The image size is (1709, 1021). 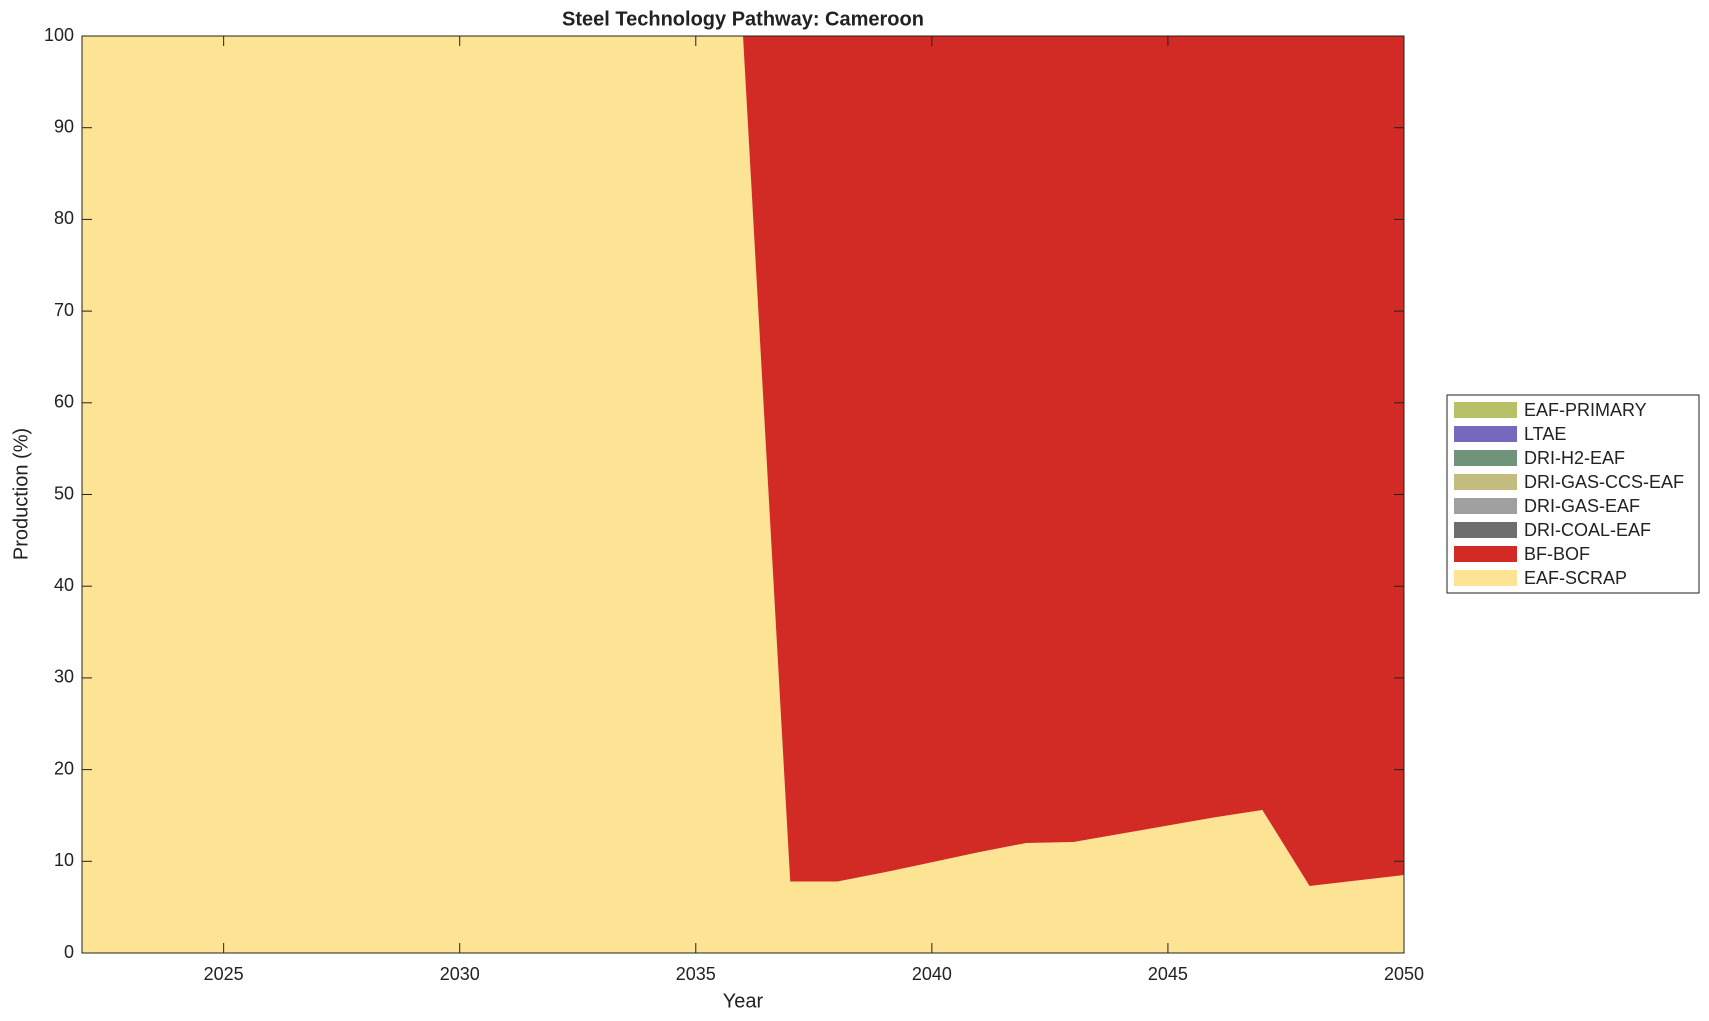 I want to click on legend-label: DRI-H2-EAF, so click(x=1574, y=458).